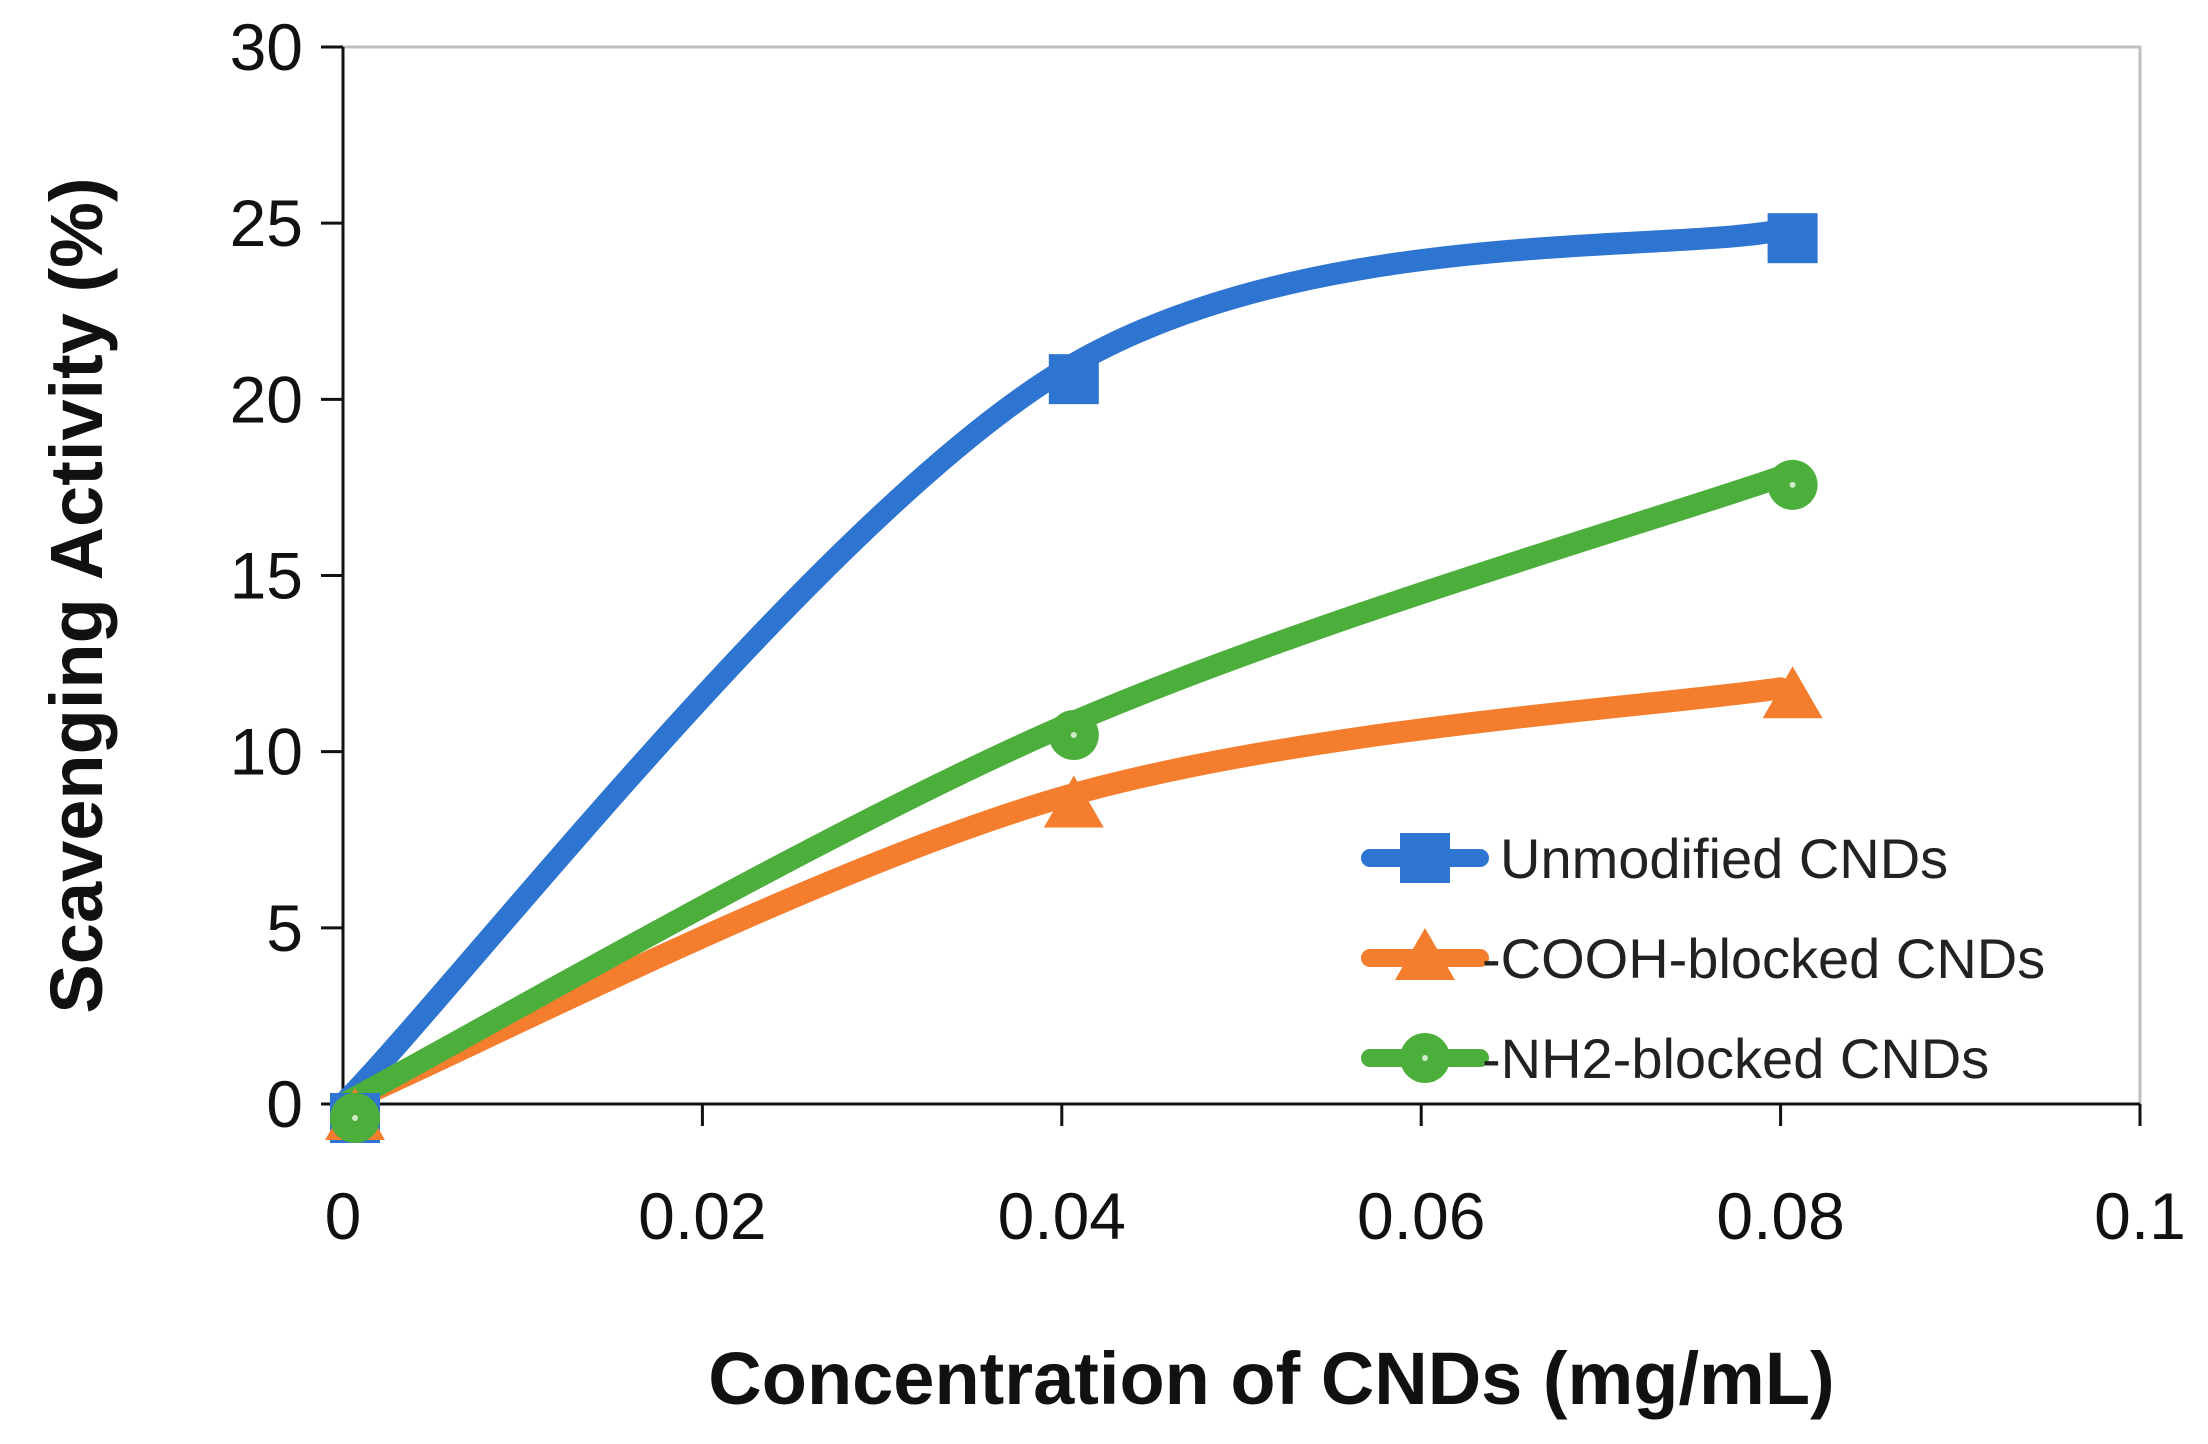  I want to click on y-tick-label: 20, so click(266, 399).